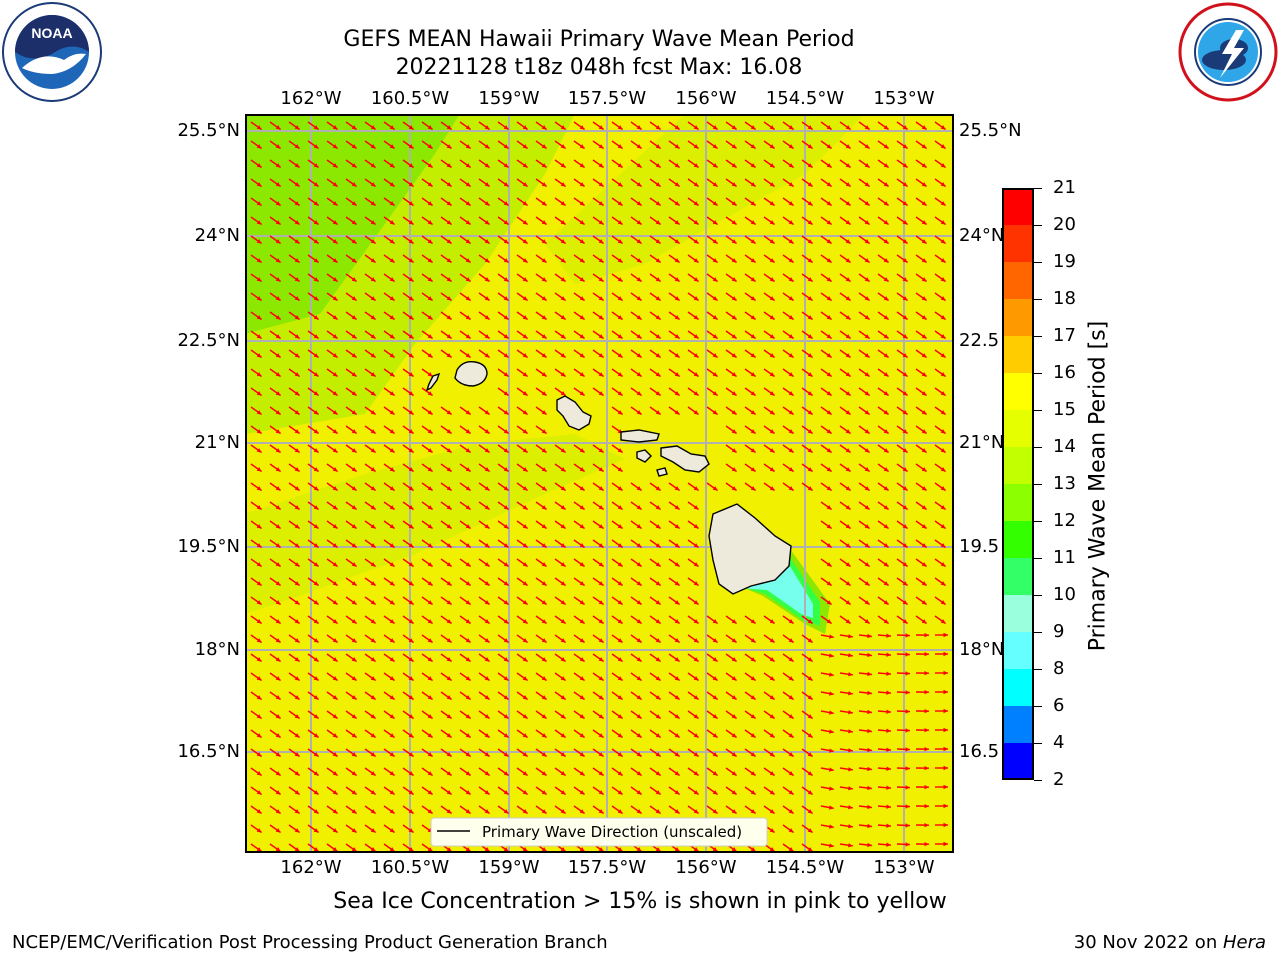 This screenshot has width=1280, height=960. Describe the element at coordinates (1018, 725) in the screenshot. I see `colorbar-segment` at that location.